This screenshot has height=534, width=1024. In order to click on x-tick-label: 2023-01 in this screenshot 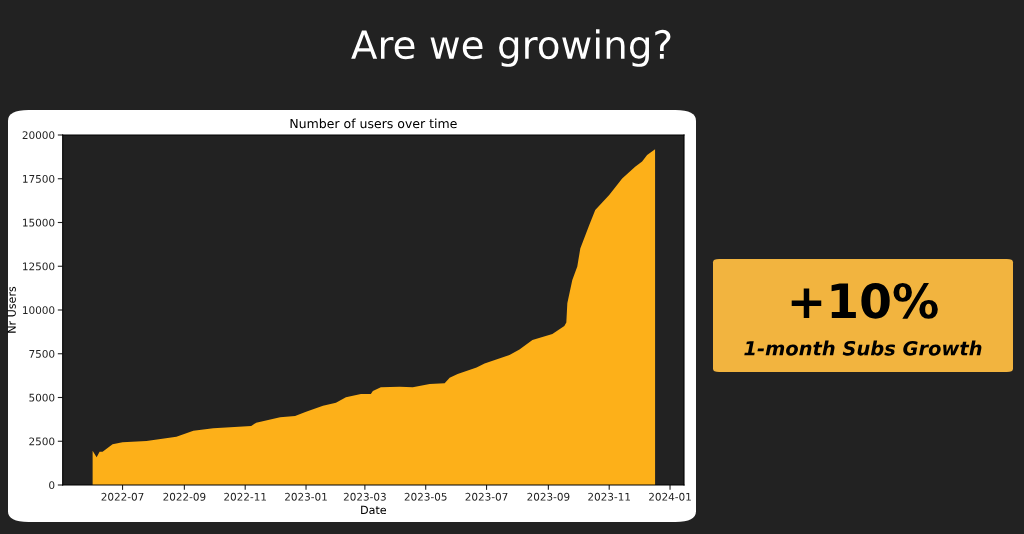, I will do `click(306, 496)`.